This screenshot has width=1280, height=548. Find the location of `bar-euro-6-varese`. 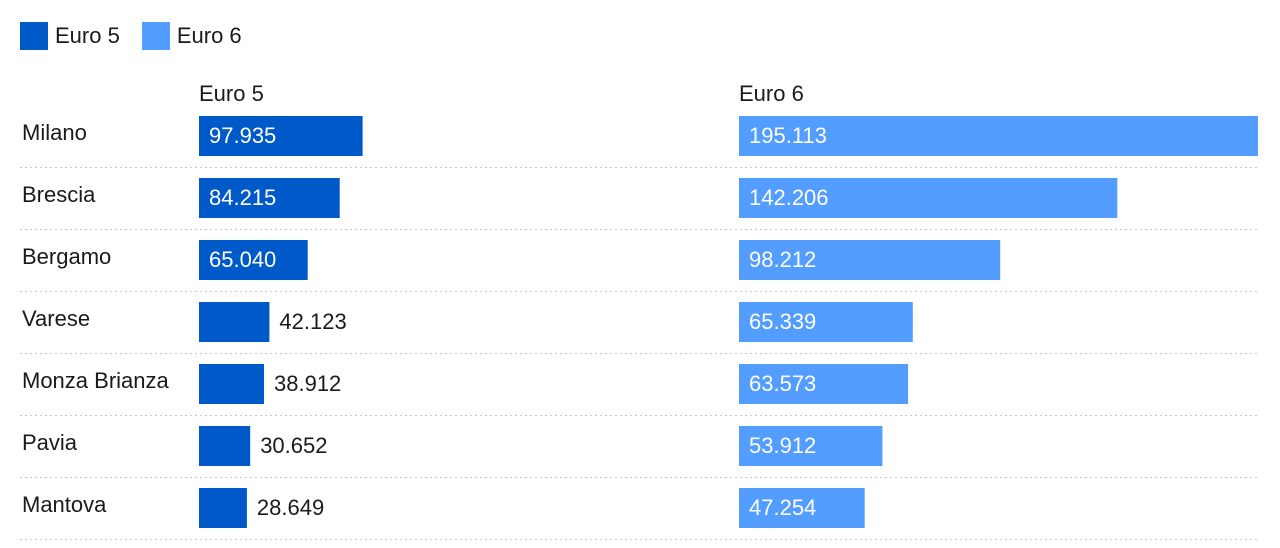

bar-euro-6-varese is located at coordinates (826, 322).